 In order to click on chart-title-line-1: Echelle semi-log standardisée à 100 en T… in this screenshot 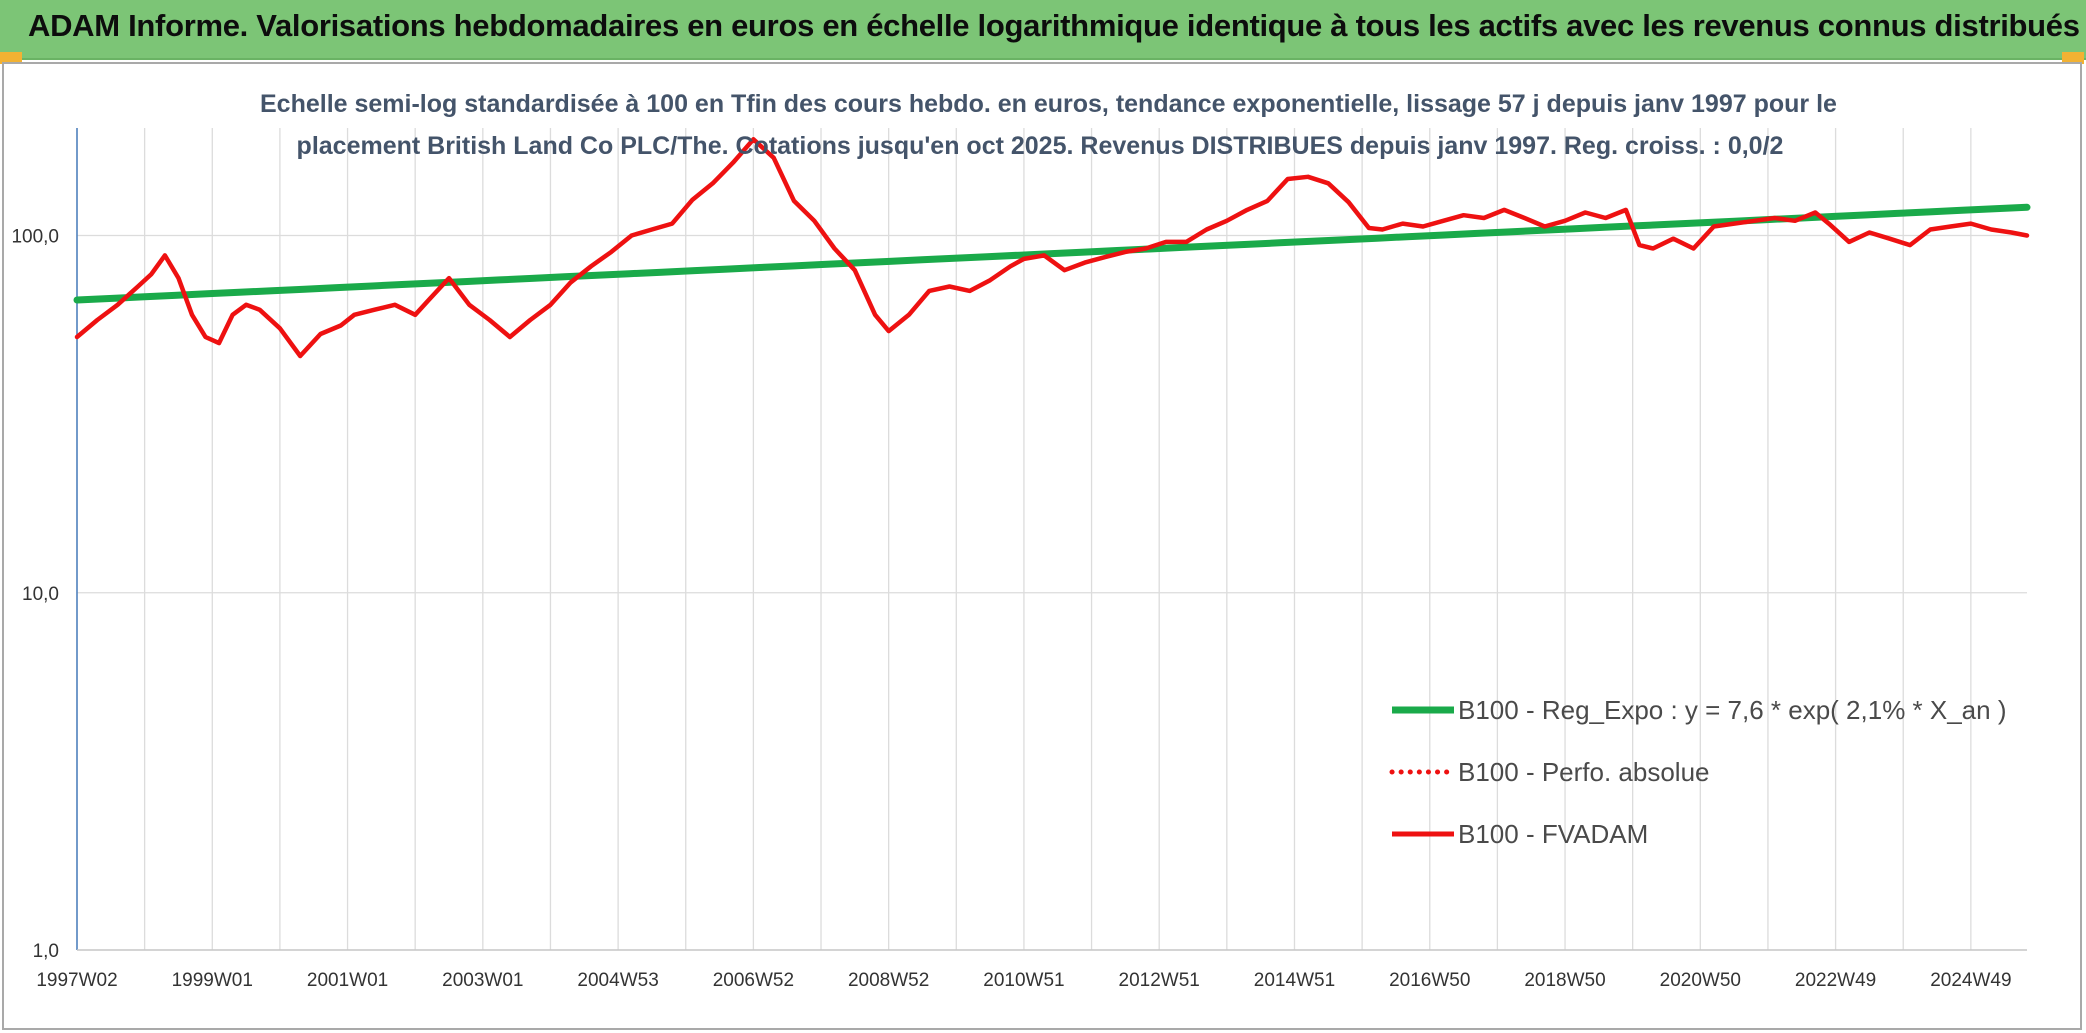, I will do `click(1048, 104)`.